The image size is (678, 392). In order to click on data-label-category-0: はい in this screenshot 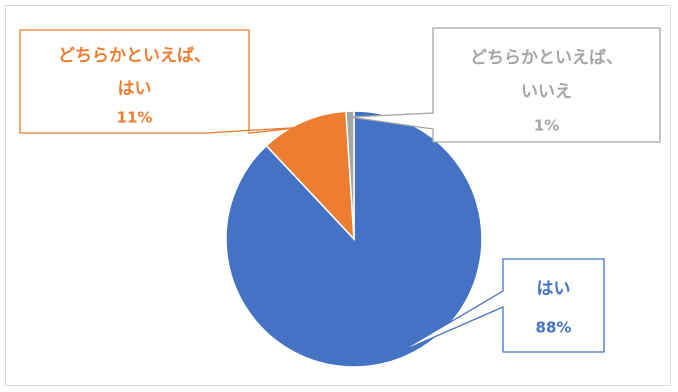, I will do `click(554, 289)`.